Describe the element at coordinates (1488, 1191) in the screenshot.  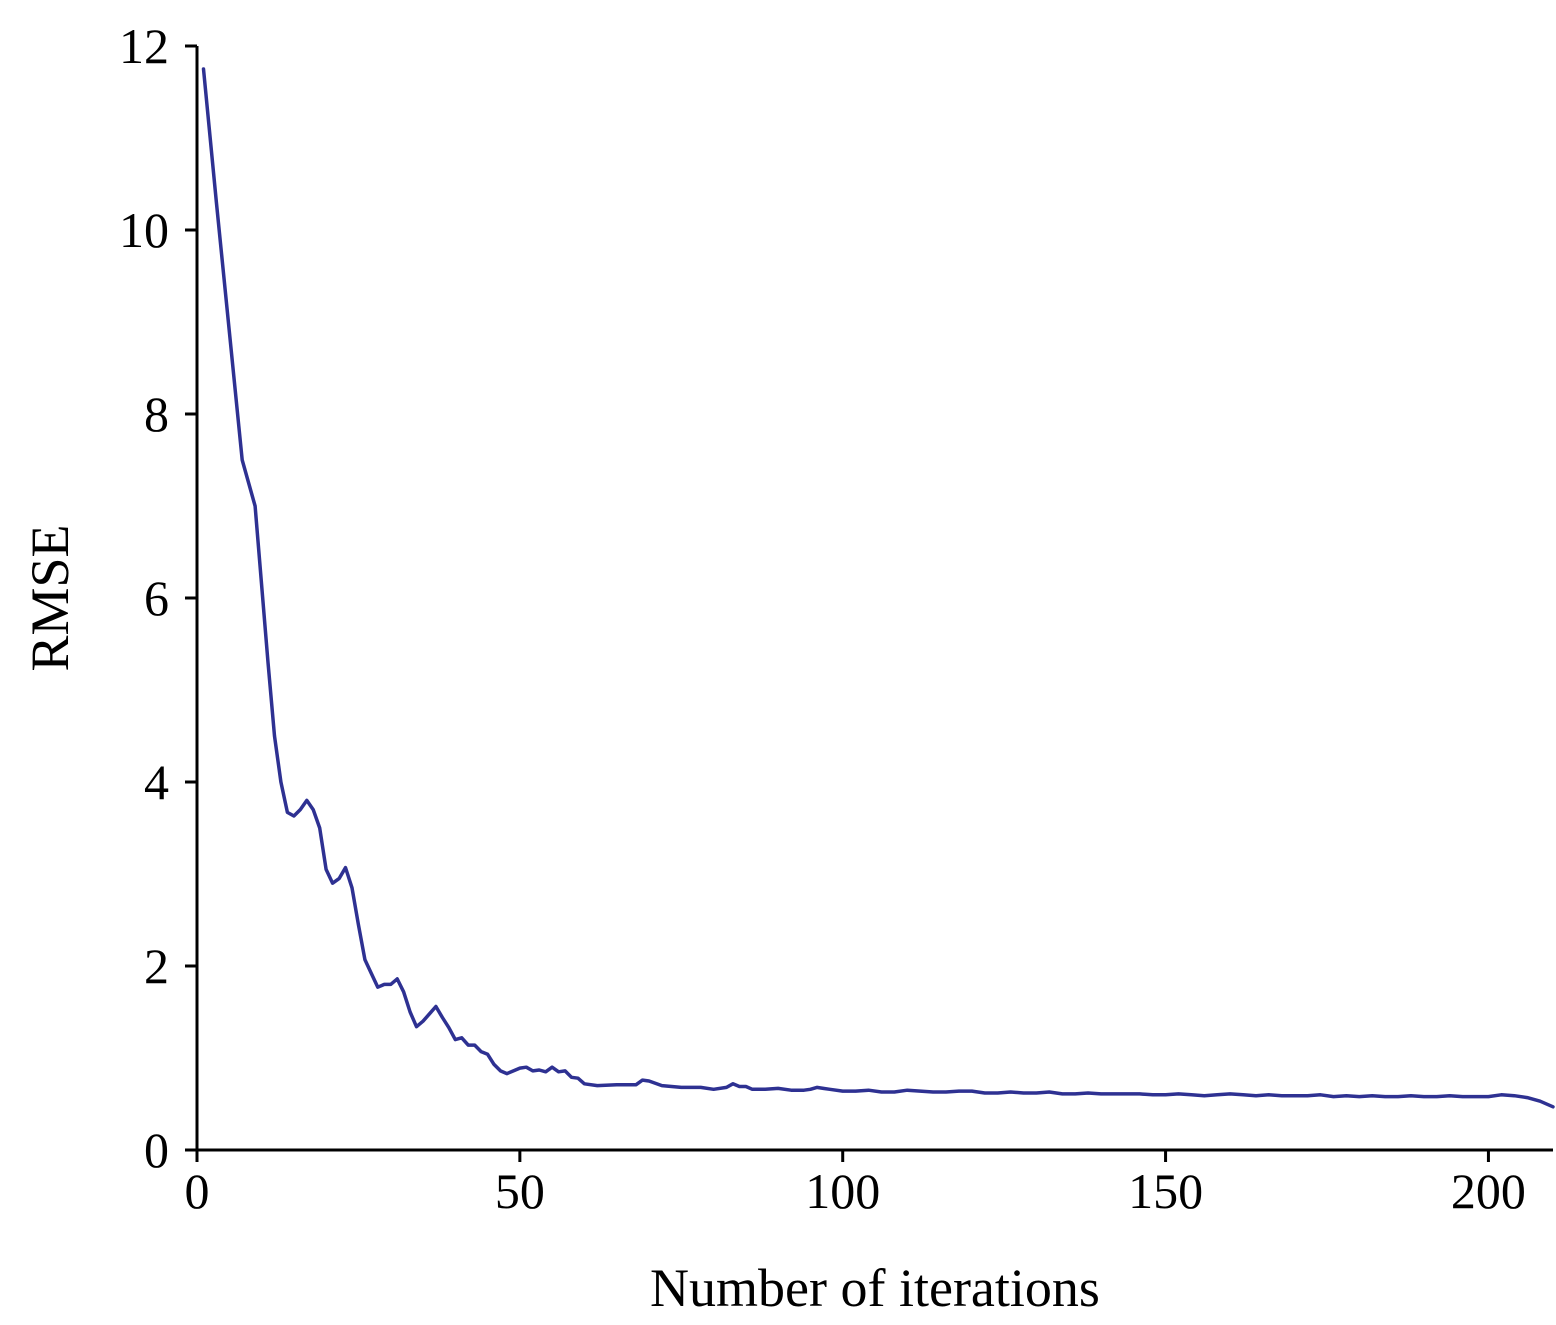
I see `x-tick-label: 200` at that location.